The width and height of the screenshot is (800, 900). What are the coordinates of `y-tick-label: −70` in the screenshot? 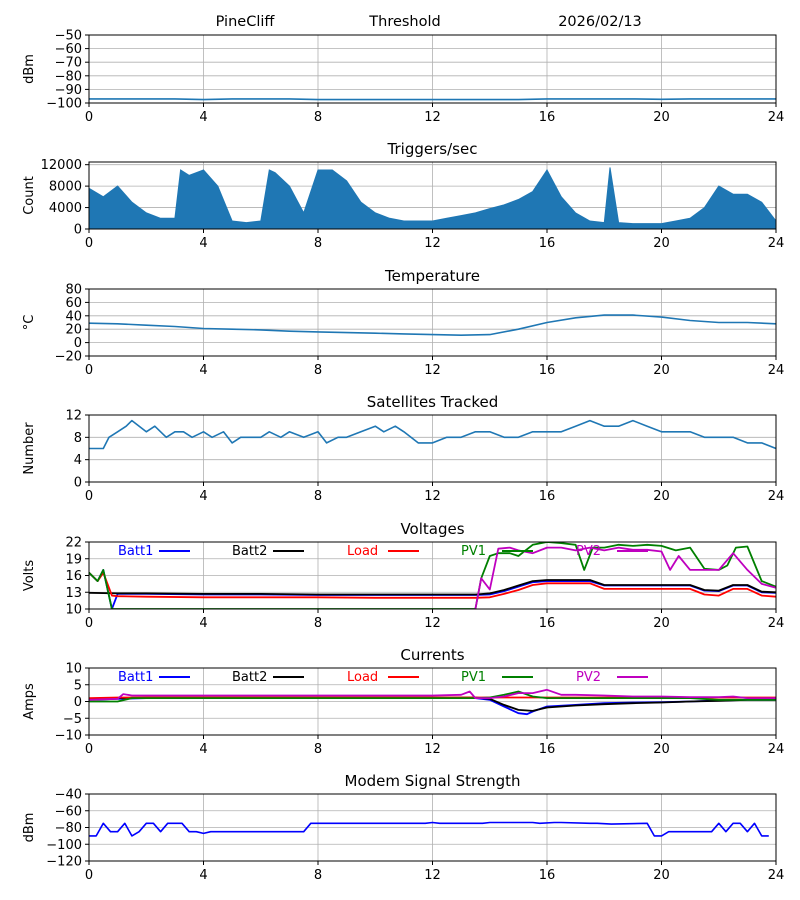 It's located at (68, 63).